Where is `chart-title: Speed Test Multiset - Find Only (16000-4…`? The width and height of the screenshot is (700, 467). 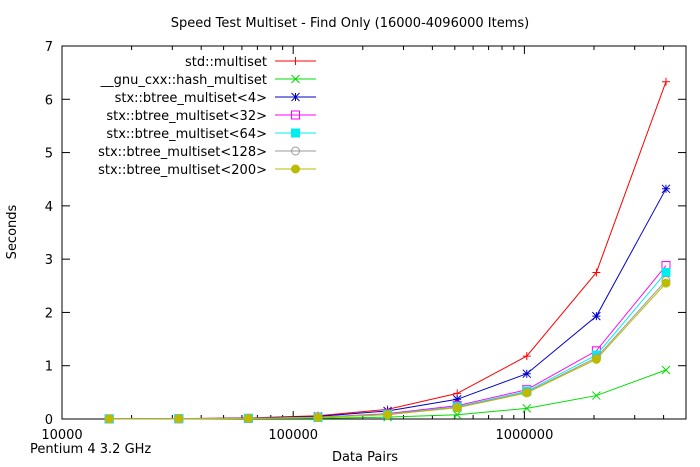 chart-title: Speed Test Multiset - Find Only (16000-4… is located at coordinates (350, 23).